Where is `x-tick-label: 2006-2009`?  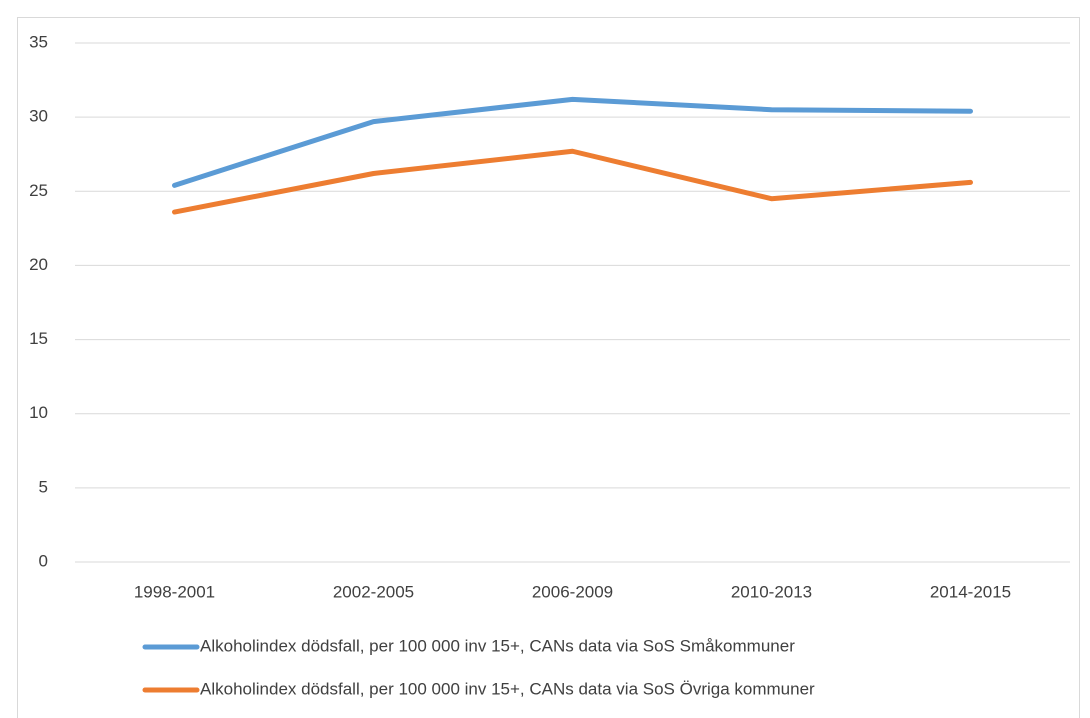 x-tick-label: 2006-2009 is located at coordinates (572, 591).